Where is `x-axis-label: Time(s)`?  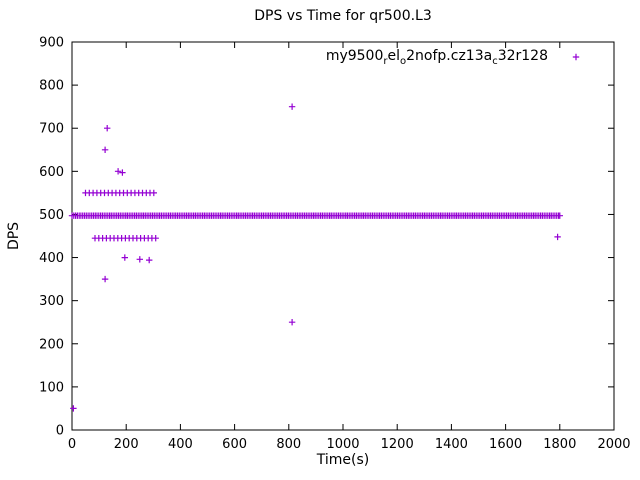 x-axis-label: Time(s) is located at coordinates (343, 460).